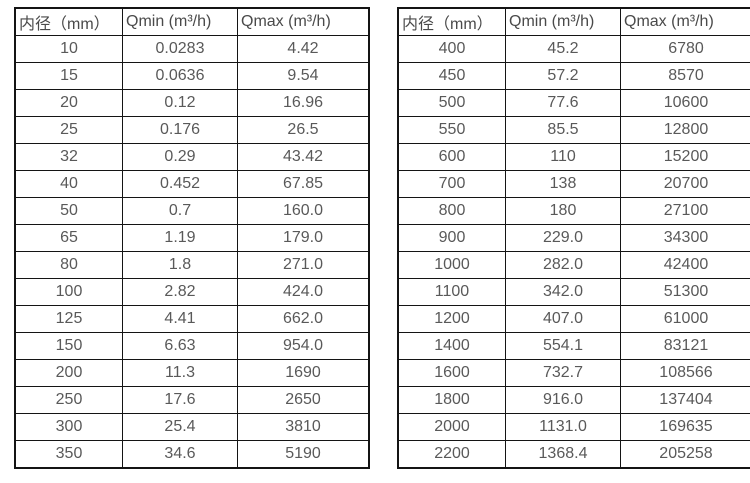 The image size is (750, 483). Describe the element at coordinates (68, 49) in the screenshot. I see `cell-inner-diameter: 10` at that location.